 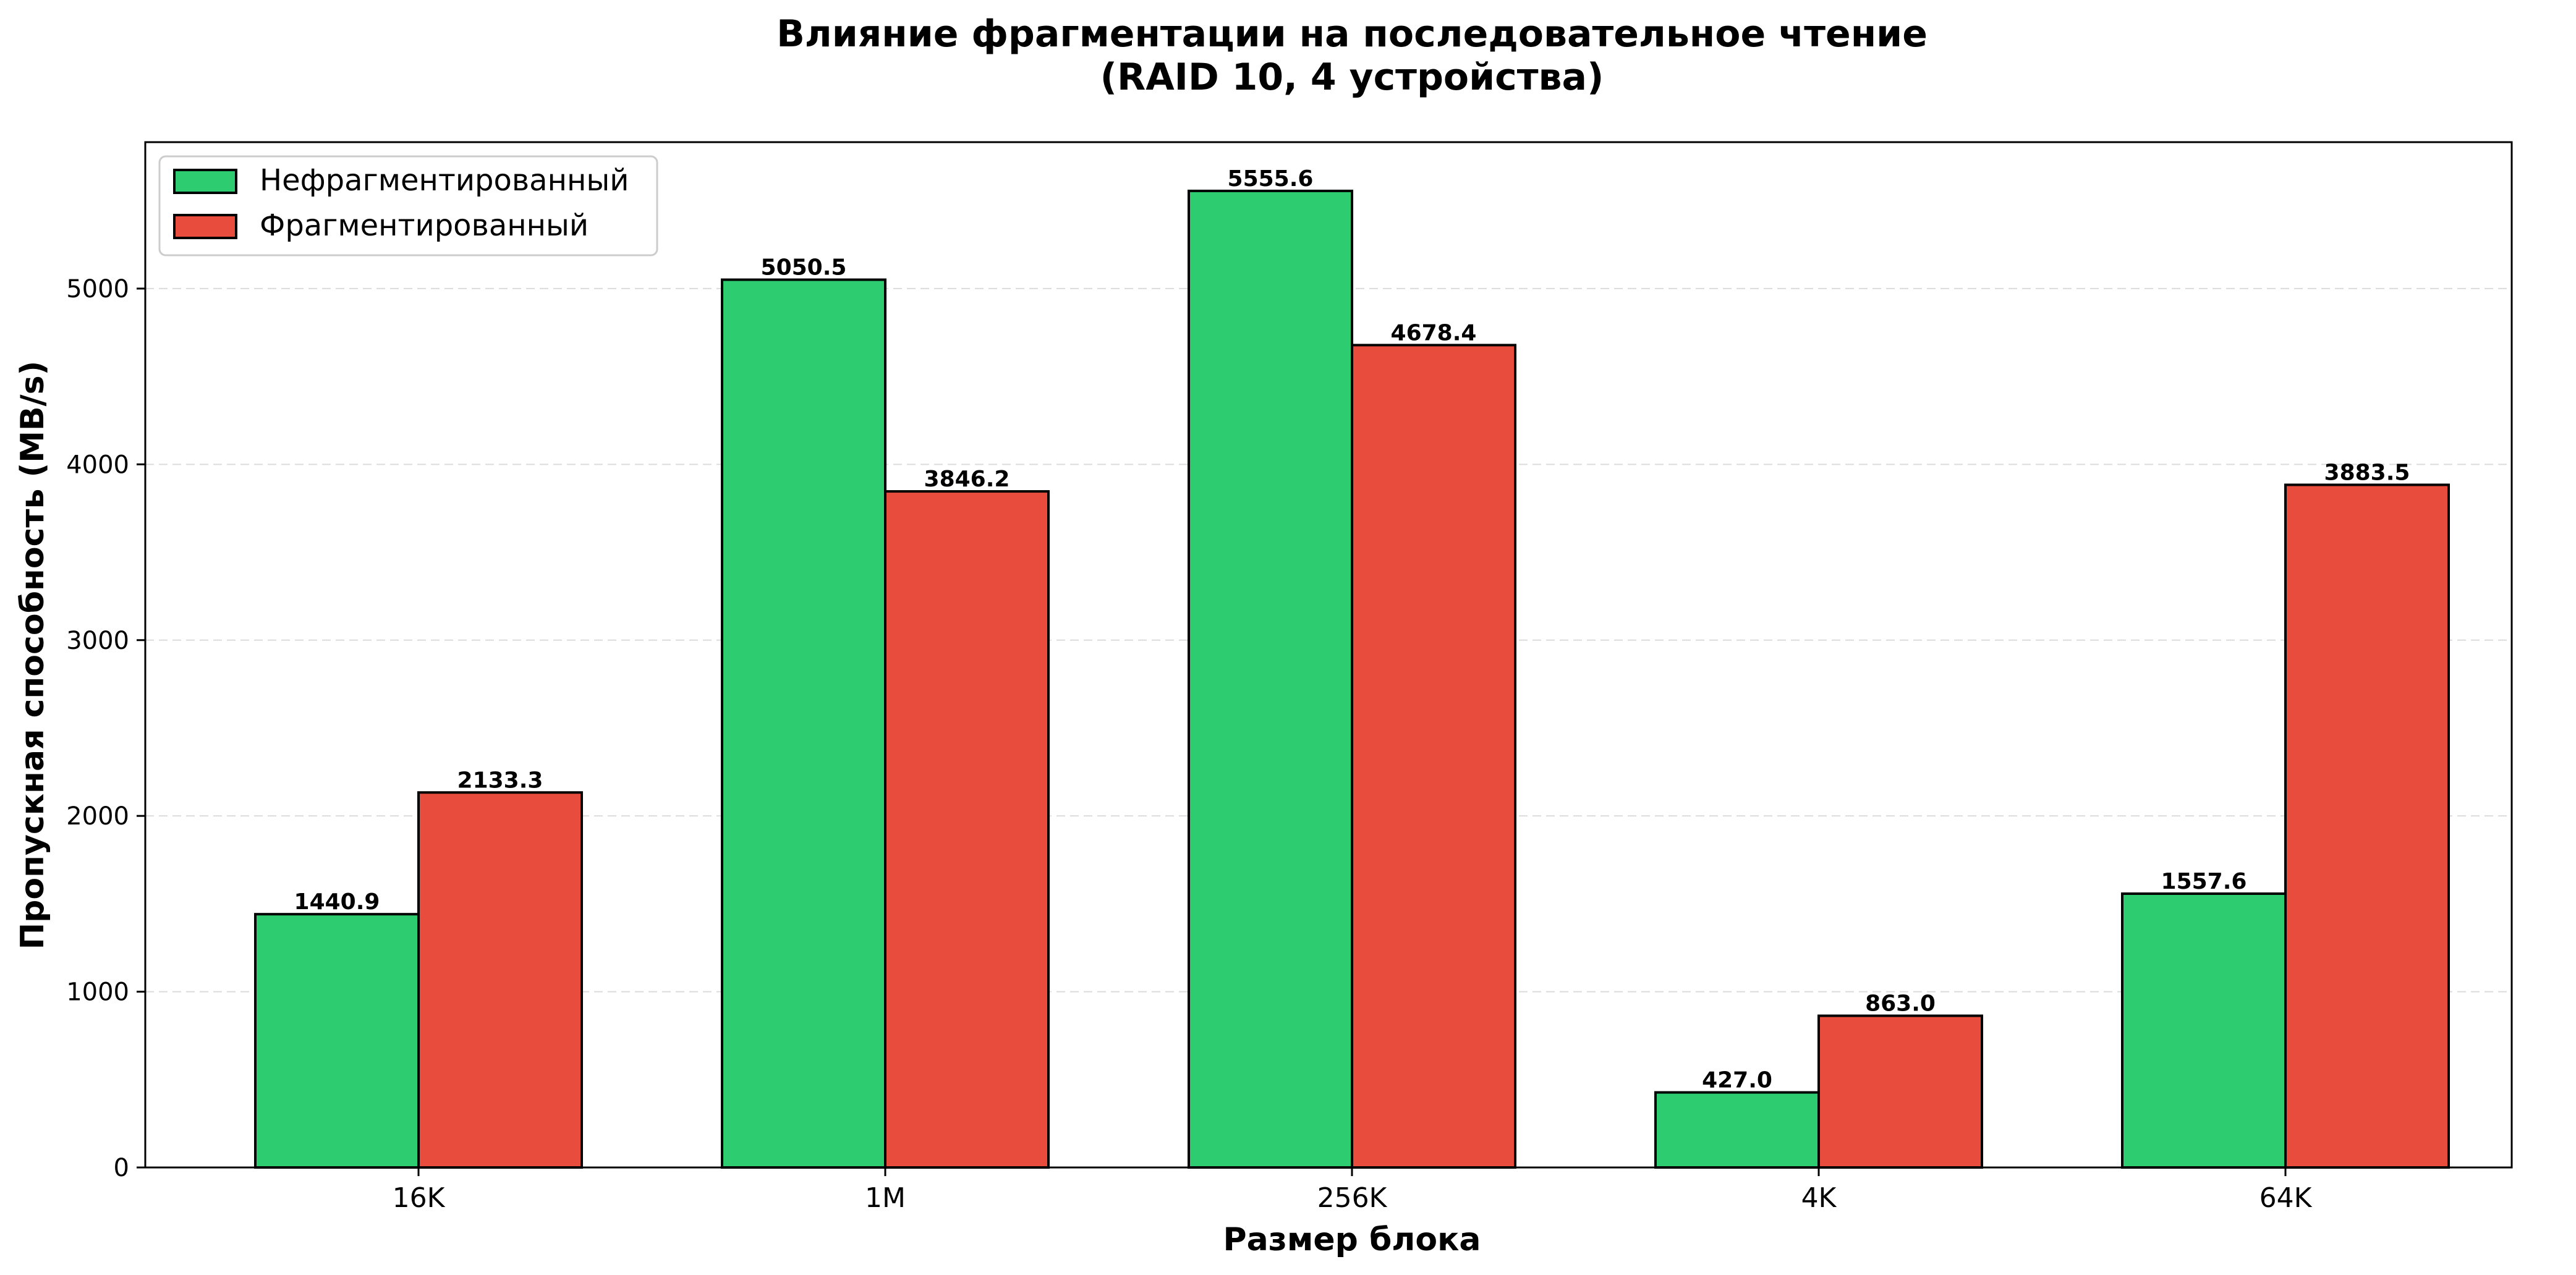 I want to click on y-tick-label: 1000, so click(x=97, y=992).